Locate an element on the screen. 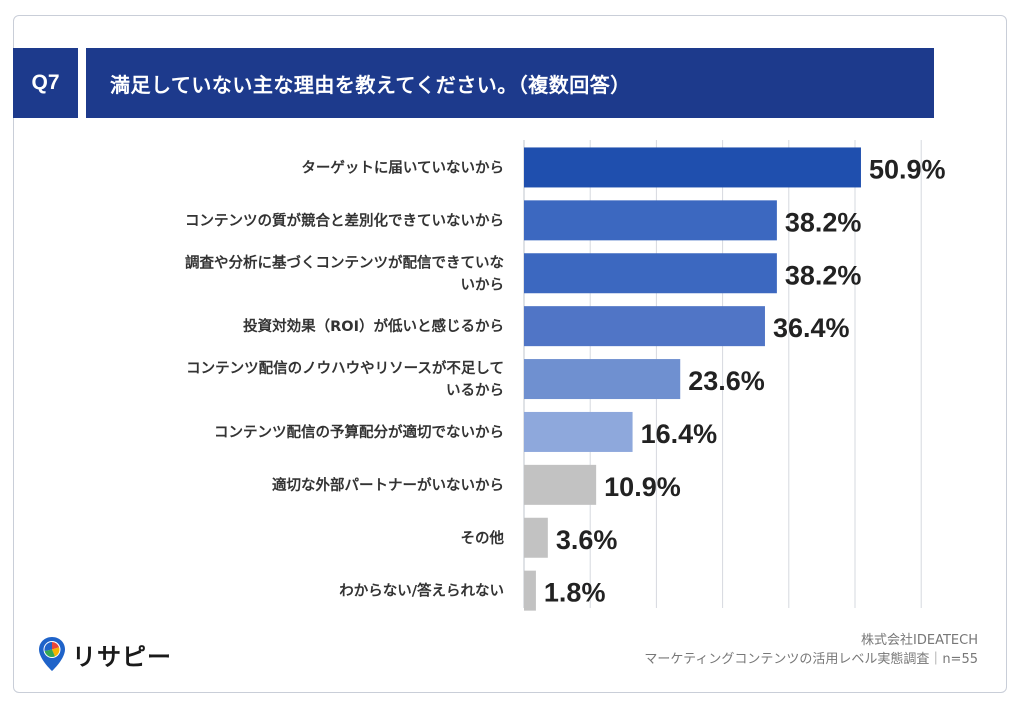 The height and width of the screenshot is (709, 1024). chart-title: 満足していない主な理由を教えてください。（複数回答） is located at coordinates (510, 83).